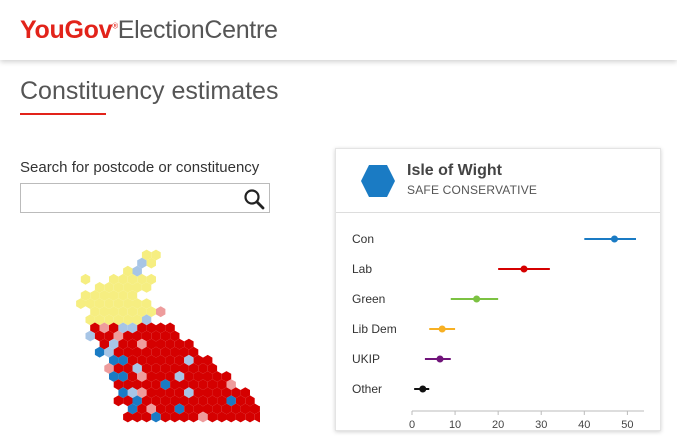 Image resolution: width=677 pixels, height=448 pixels. I want to click on site-logo: YouGov®ElectionCentre, so click(149, 30).